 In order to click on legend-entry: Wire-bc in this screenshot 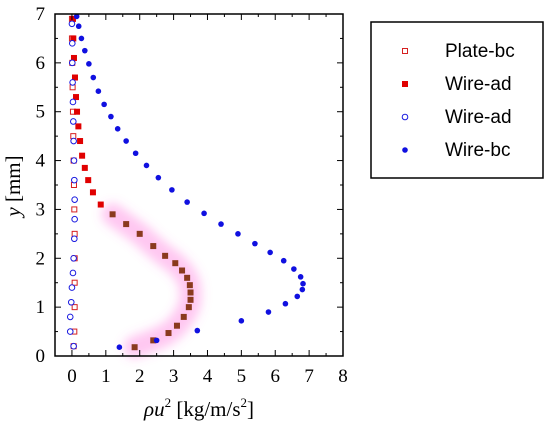, I will do `click(456, 150)`.